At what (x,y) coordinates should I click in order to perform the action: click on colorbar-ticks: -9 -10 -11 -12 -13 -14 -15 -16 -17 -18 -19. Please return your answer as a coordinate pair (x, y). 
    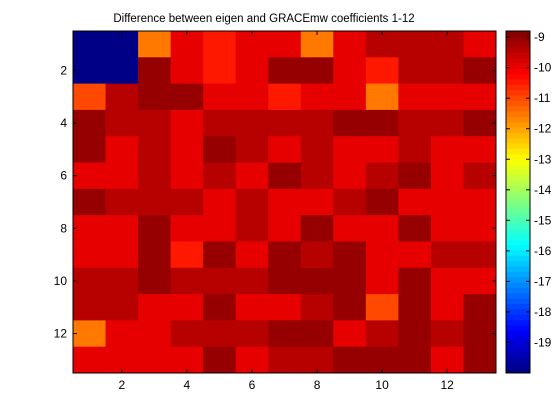
    Looking at the image, I should click on (529, 189).